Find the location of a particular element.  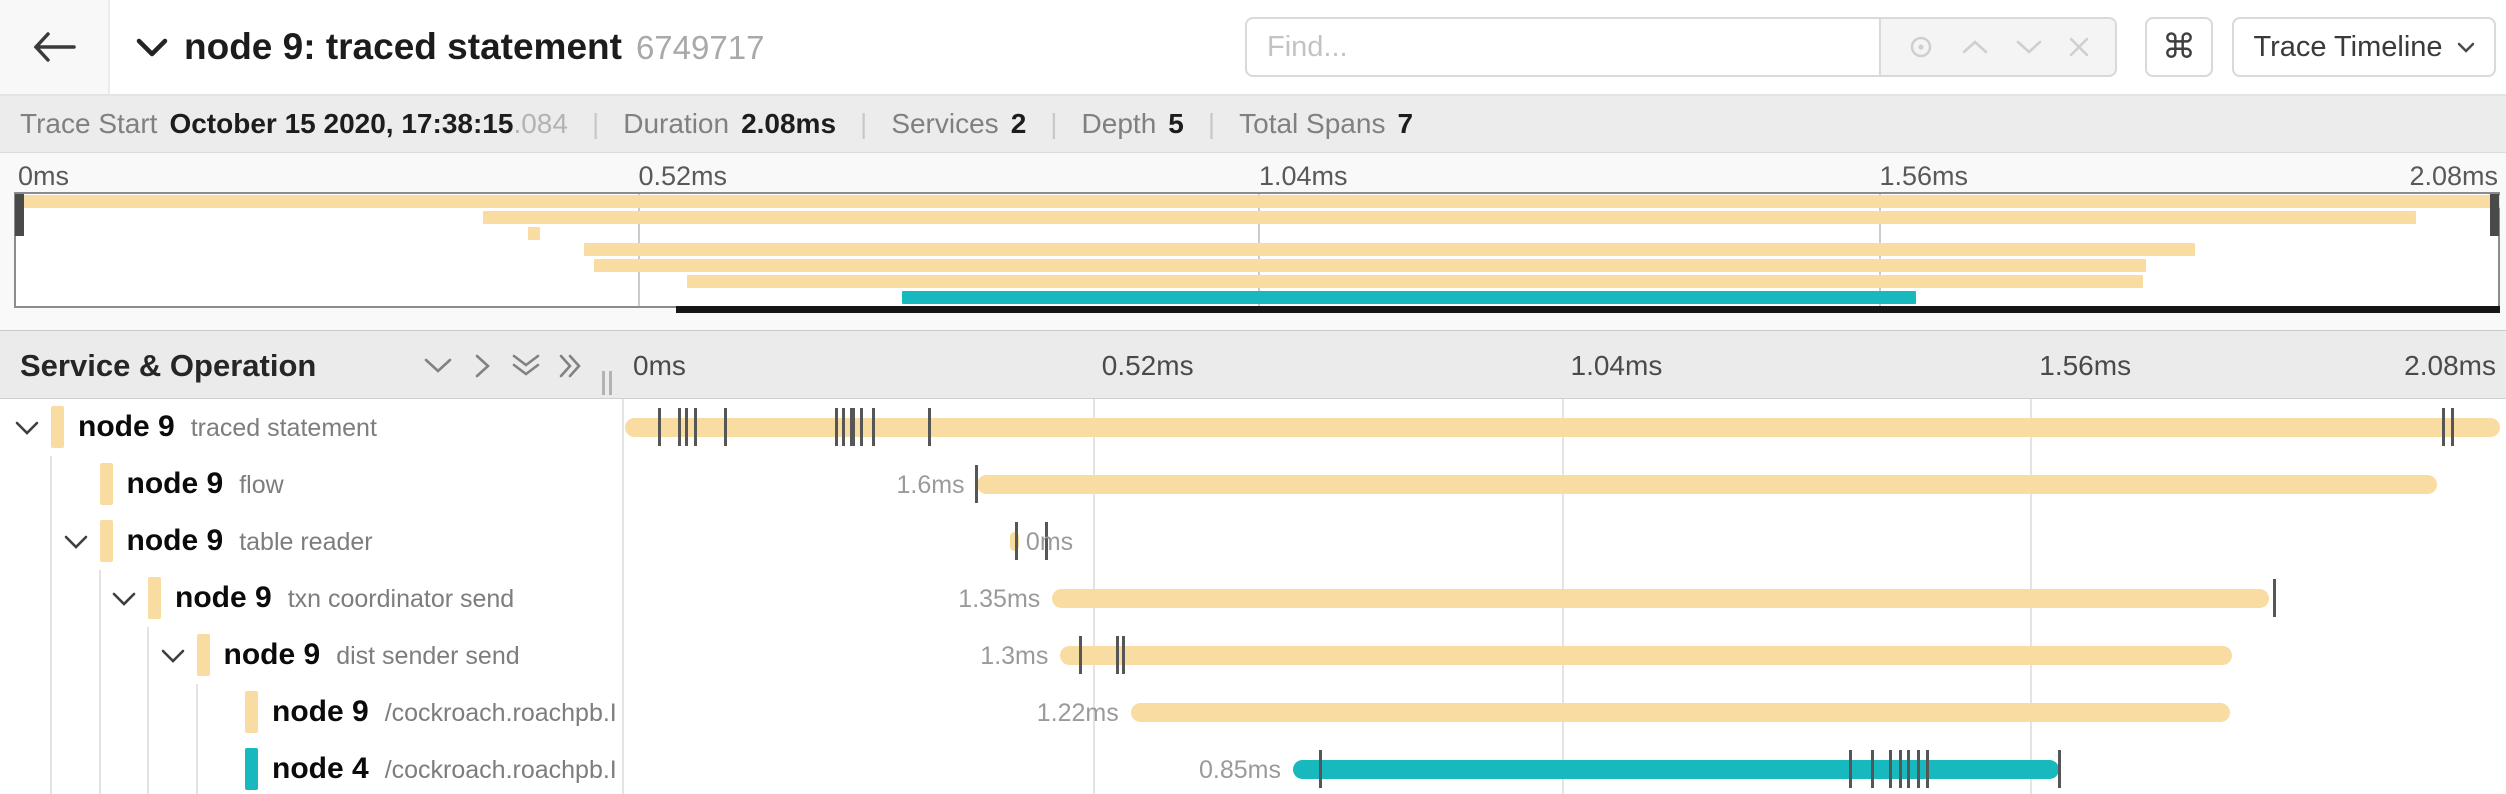

span-name-cell: node 9 traced statement is located at coordinates (310, 427).